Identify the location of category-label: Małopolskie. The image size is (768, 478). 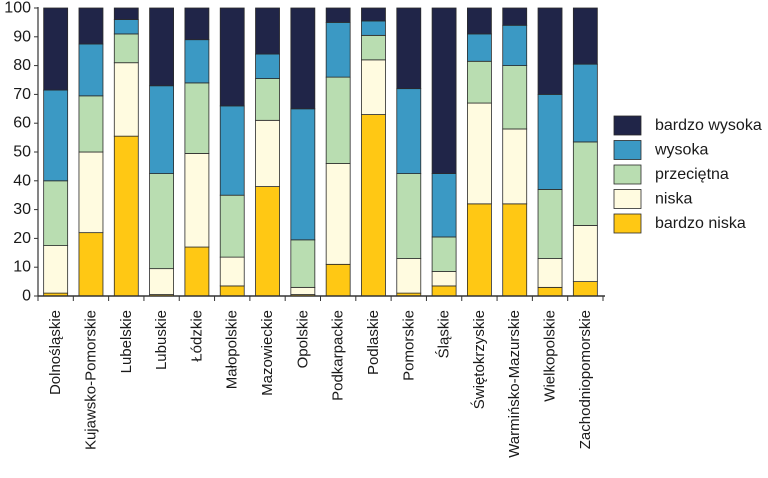
(232, 349).